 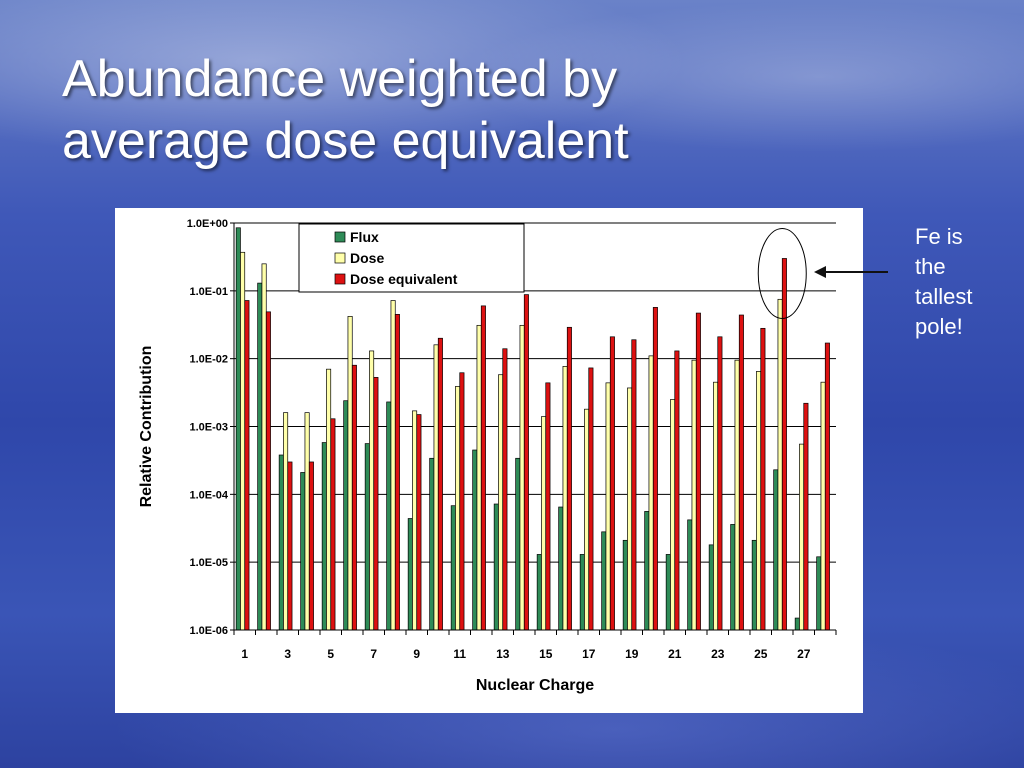 I want to click on legend-swatch-flux, so click(x=340, y=237).